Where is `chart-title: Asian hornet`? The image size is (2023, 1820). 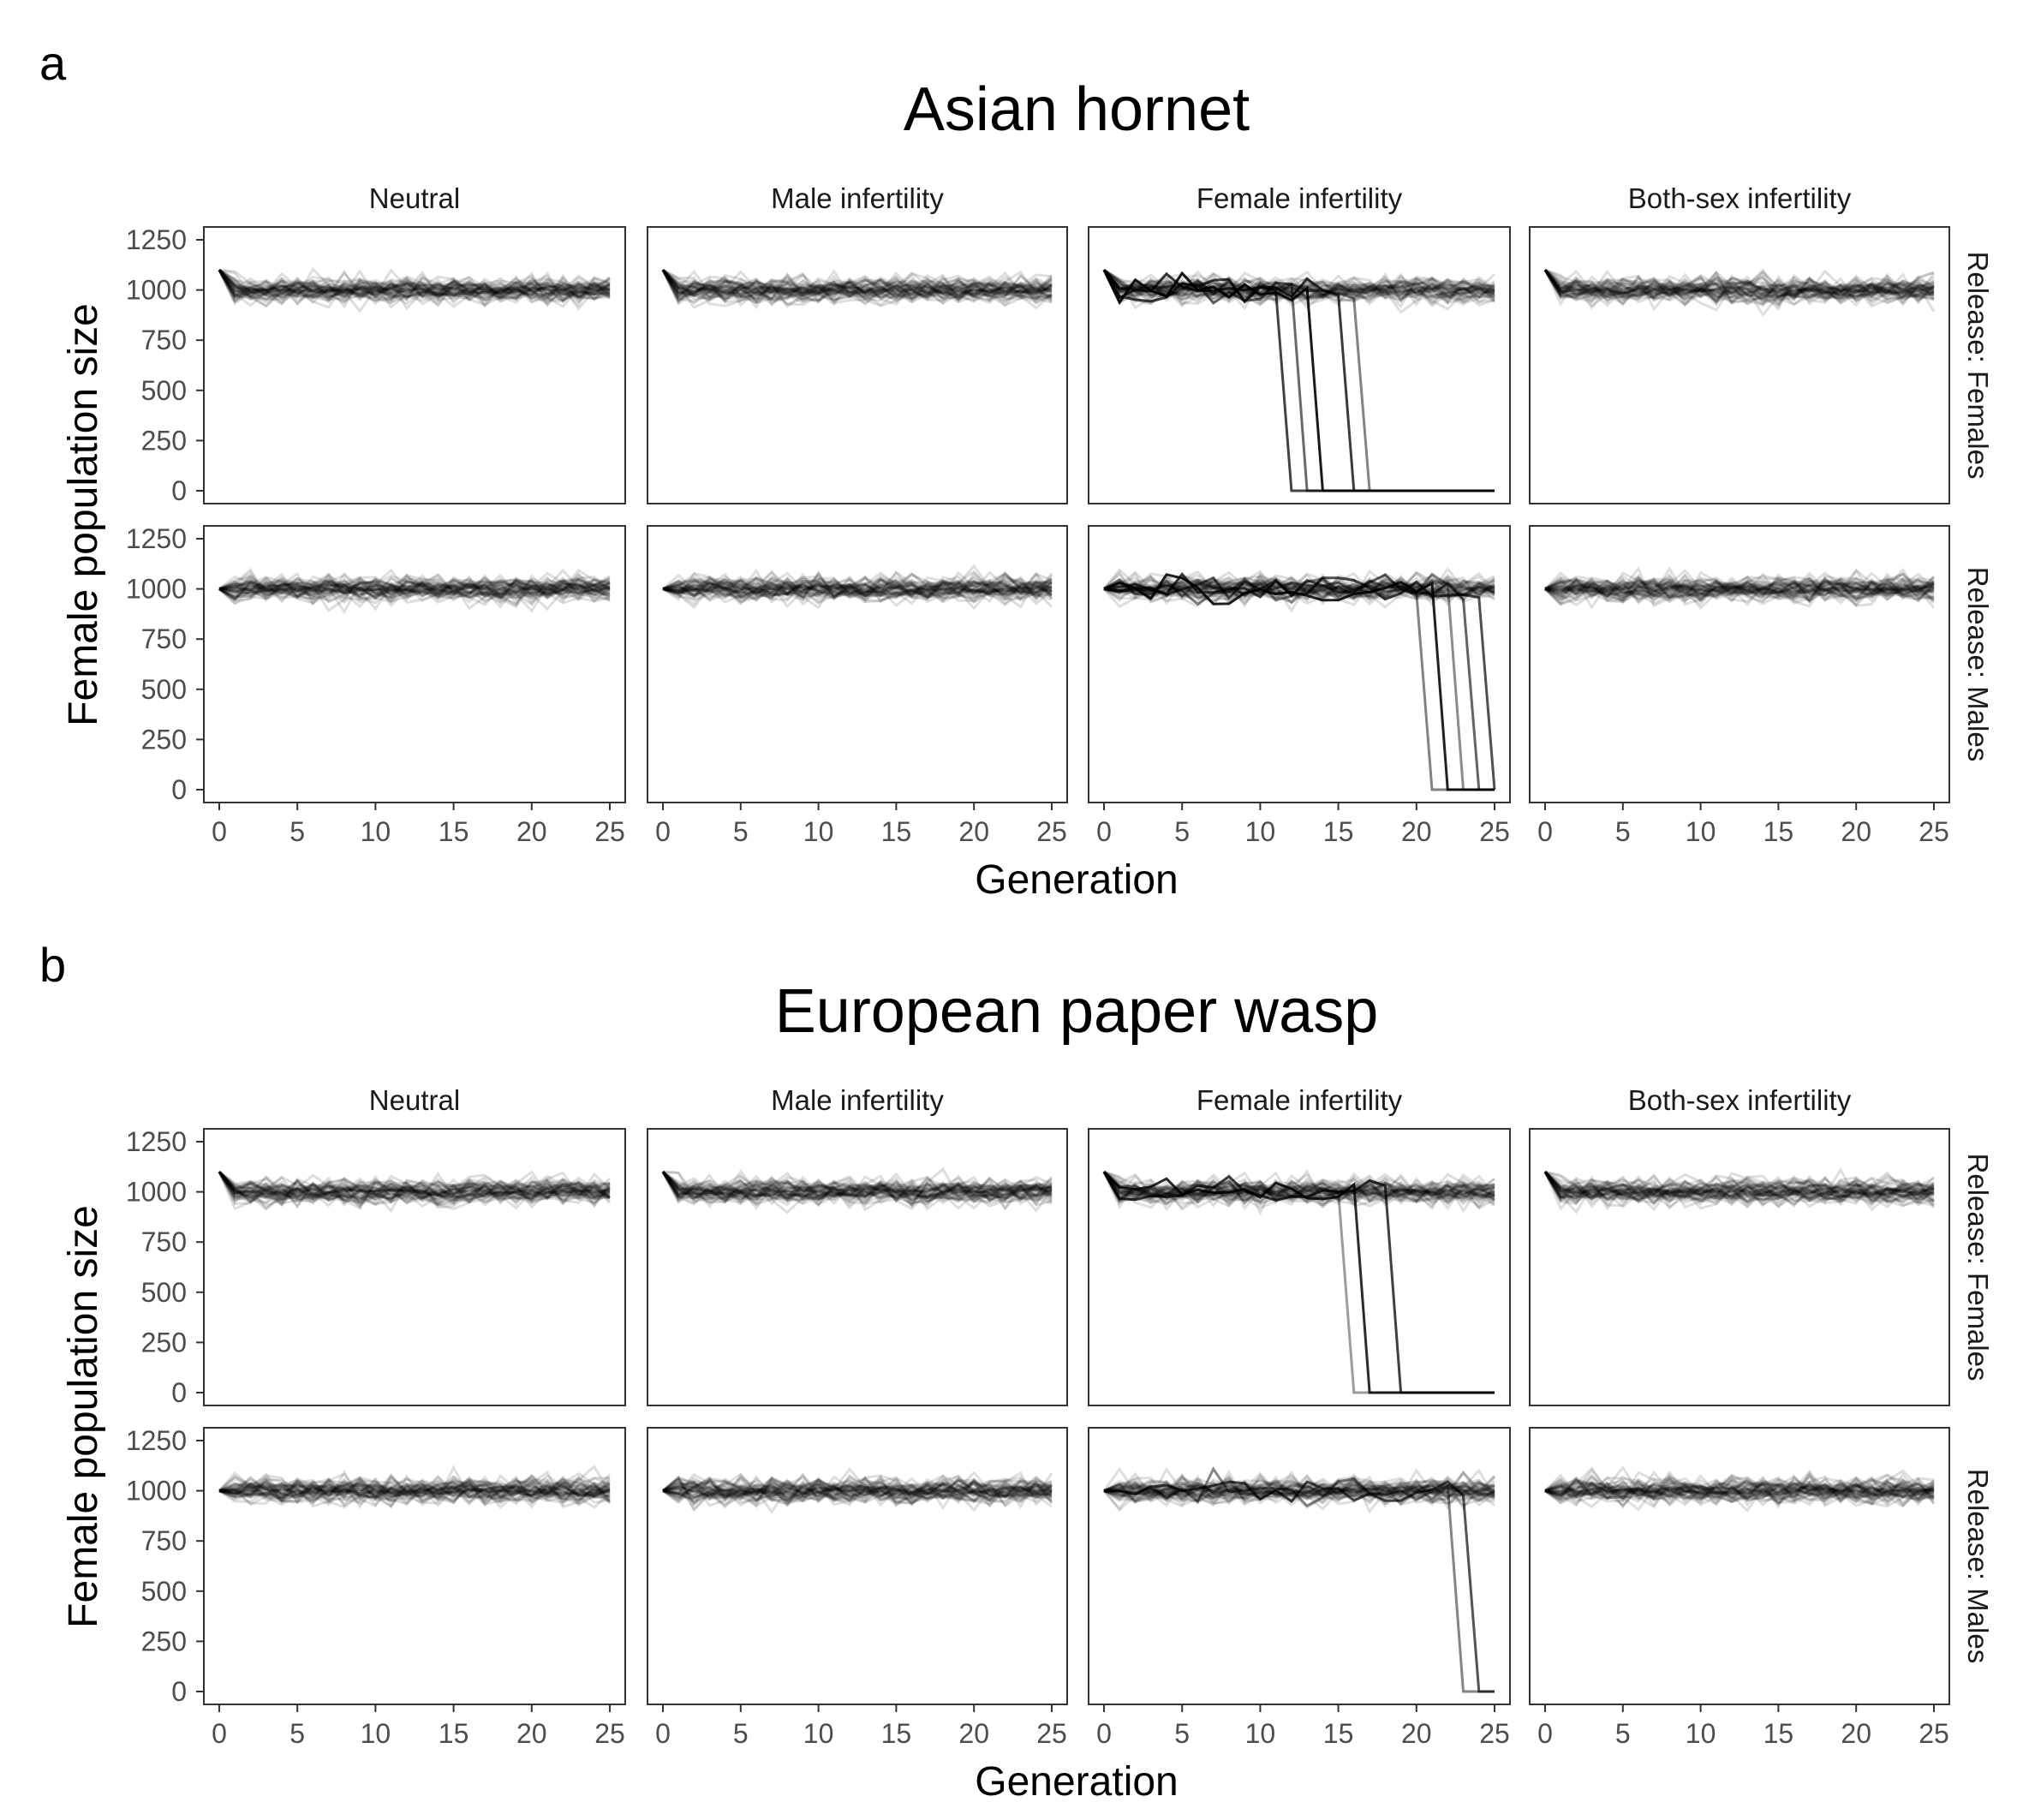 chart-title: Asian hornet is located at coordinates (1077, 109).